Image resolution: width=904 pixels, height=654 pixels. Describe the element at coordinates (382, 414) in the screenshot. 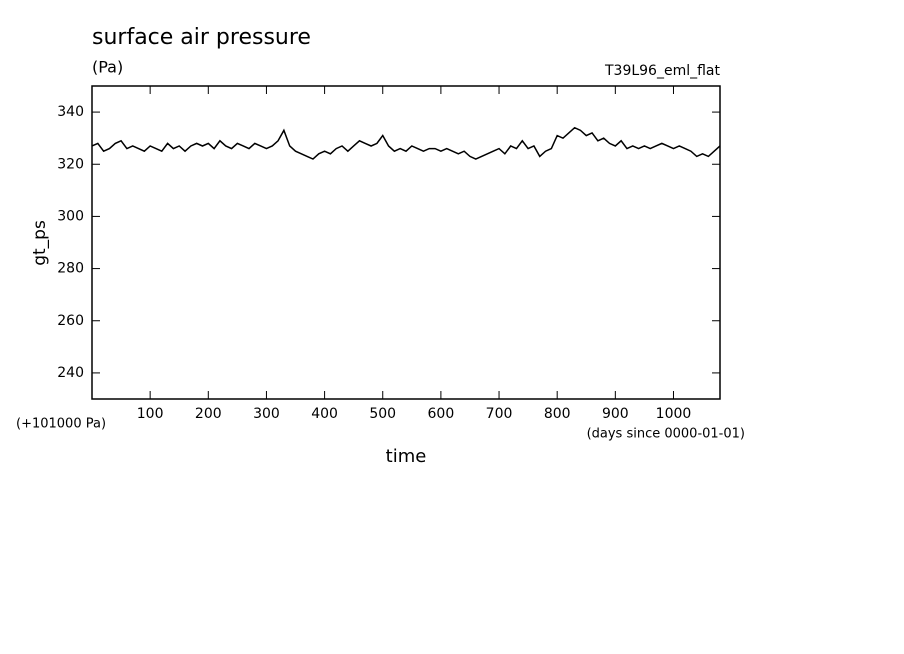

I see `x-tick-label: 500` at that location.